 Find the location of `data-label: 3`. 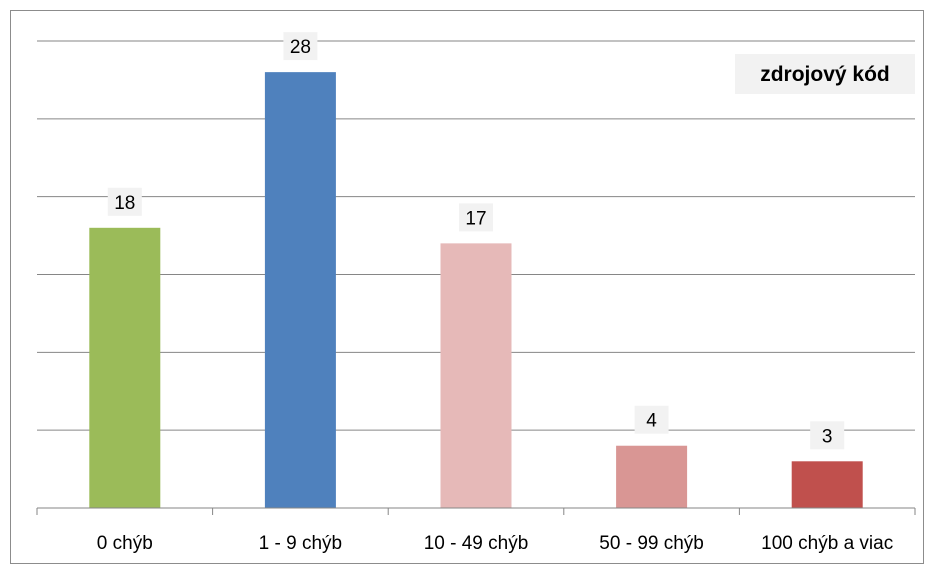

data-label: 3 is located at coordinates (827, 436).